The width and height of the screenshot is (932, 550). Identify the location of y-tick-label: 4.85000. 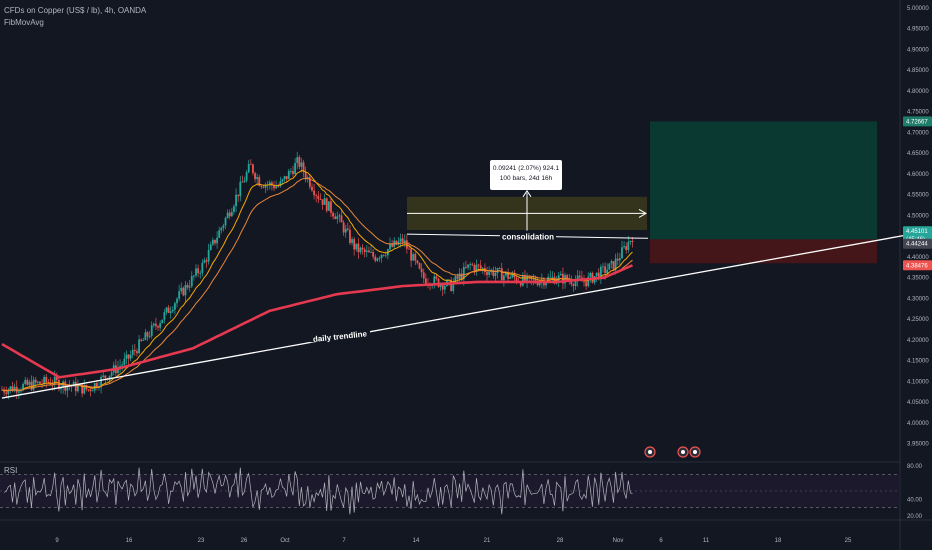
(918, 71).